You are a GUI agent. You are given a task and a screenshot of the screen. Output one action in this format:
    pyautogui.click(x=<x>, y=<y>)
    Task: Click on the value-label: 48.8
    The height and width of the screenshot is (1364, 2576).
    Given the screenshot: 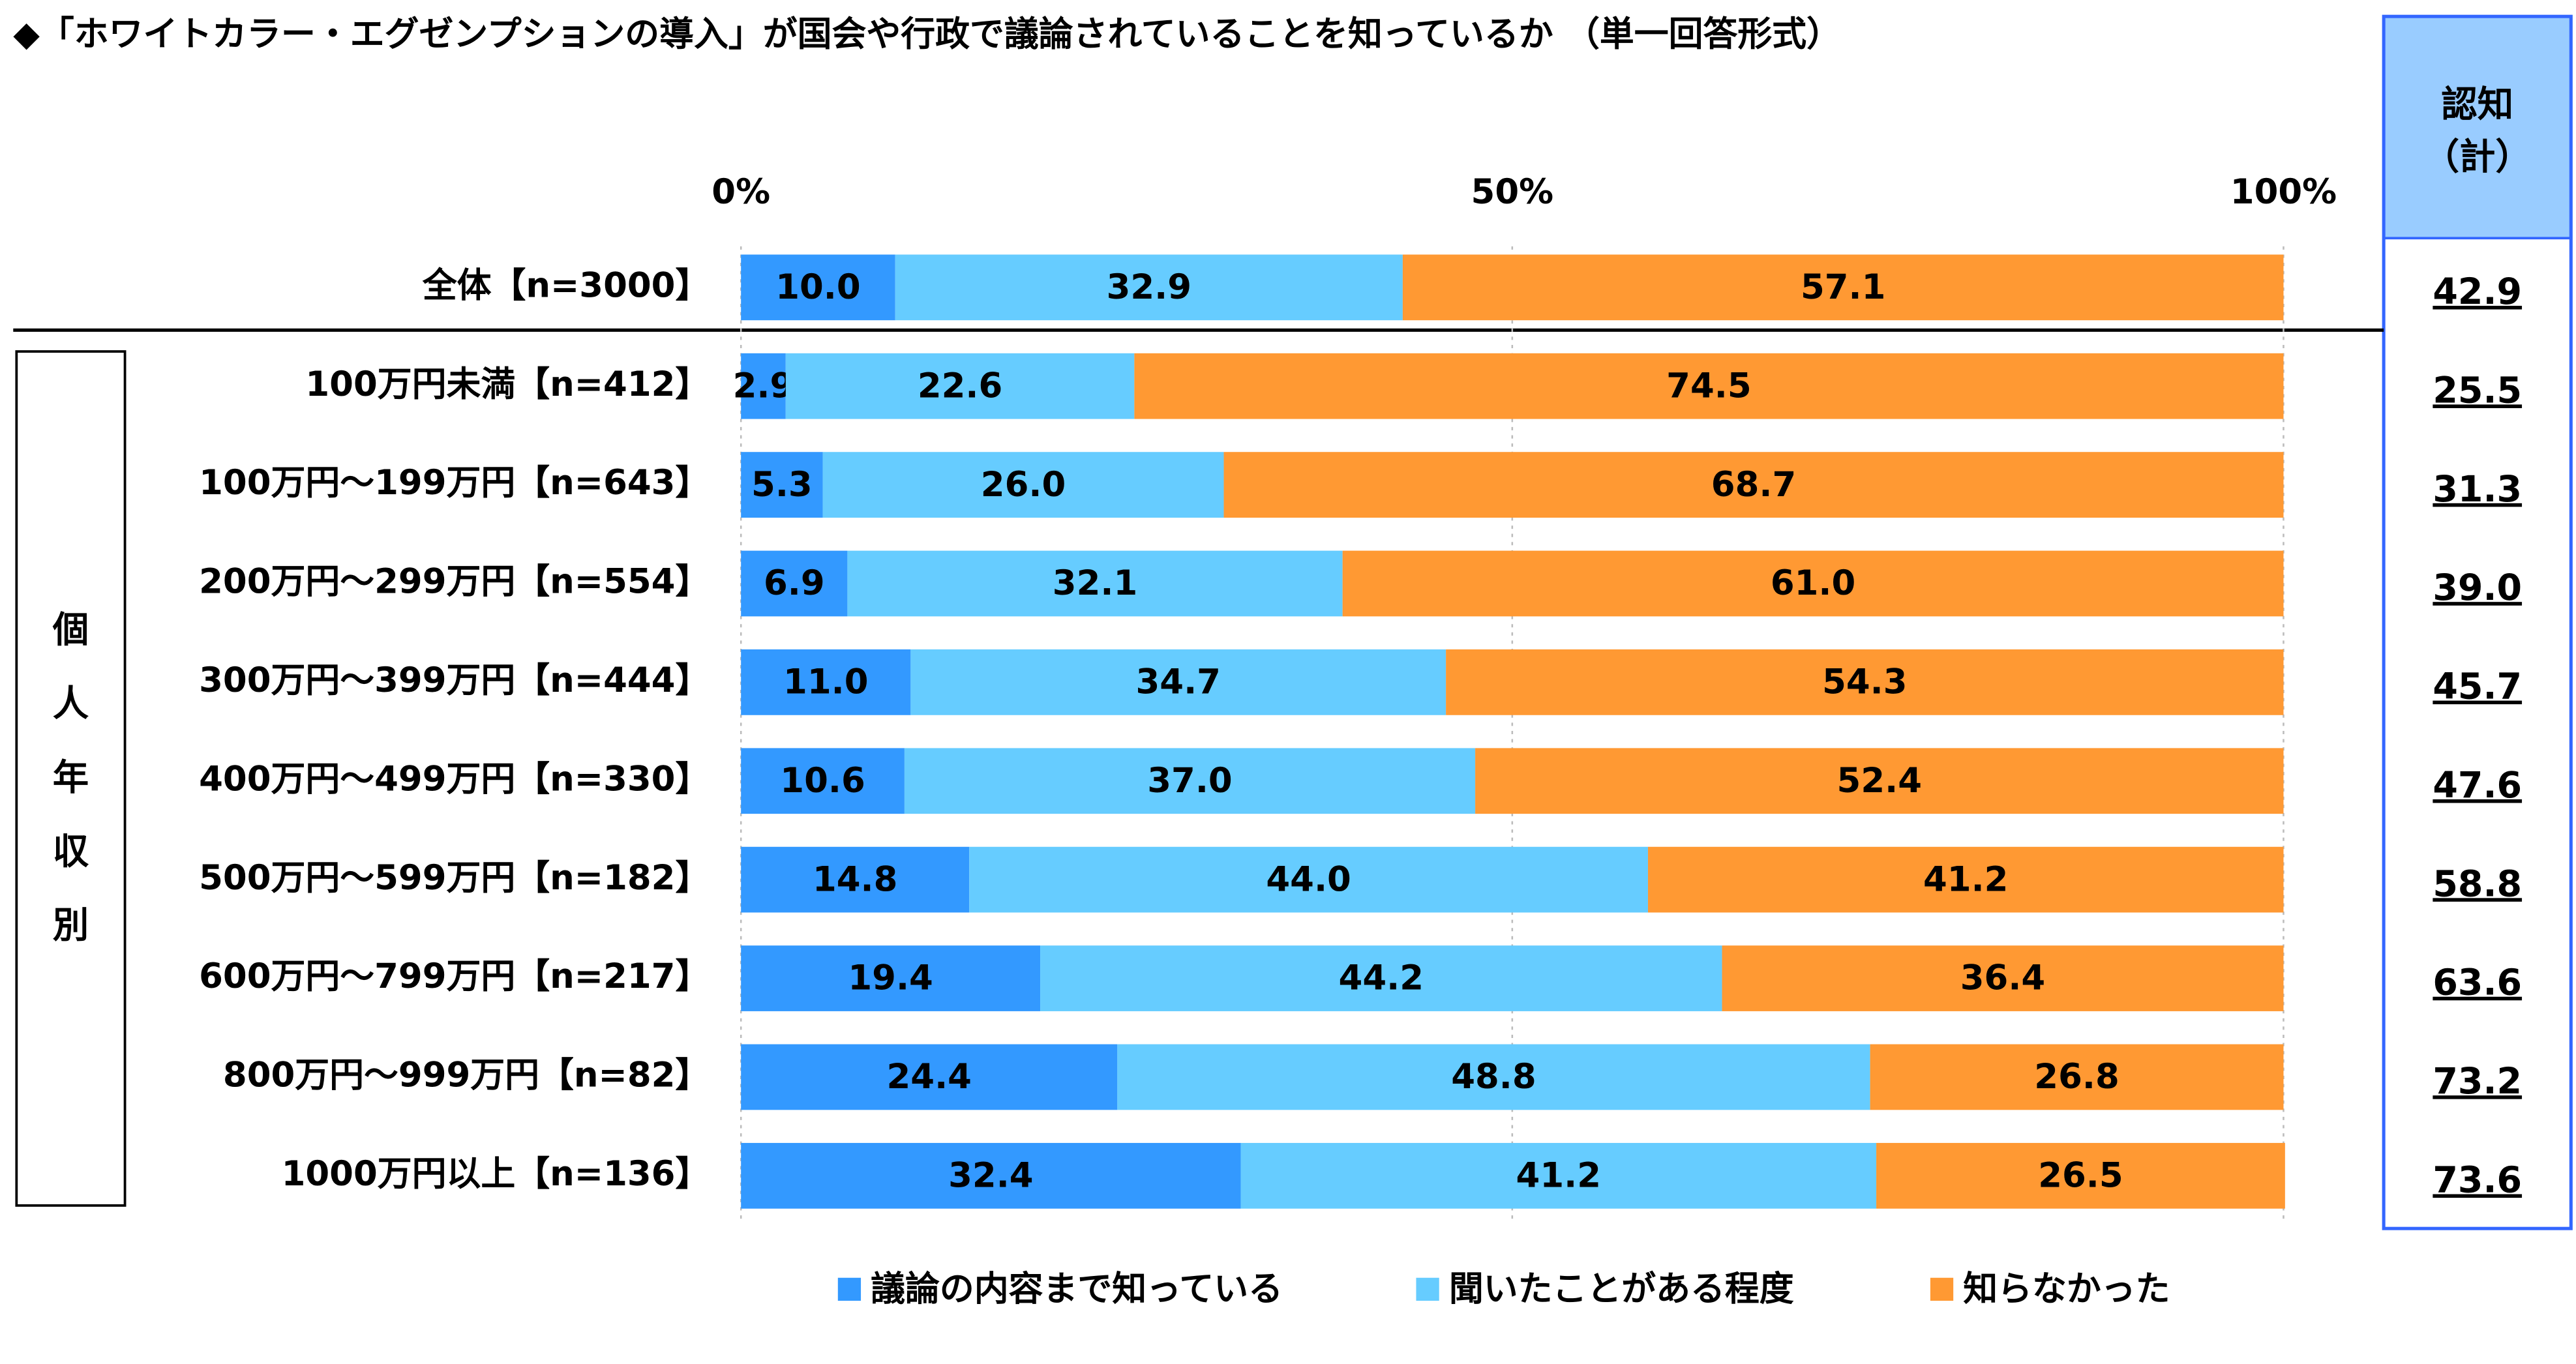 What is the action you would take?
    pyautogui.click(x=1493, y=1077)
    